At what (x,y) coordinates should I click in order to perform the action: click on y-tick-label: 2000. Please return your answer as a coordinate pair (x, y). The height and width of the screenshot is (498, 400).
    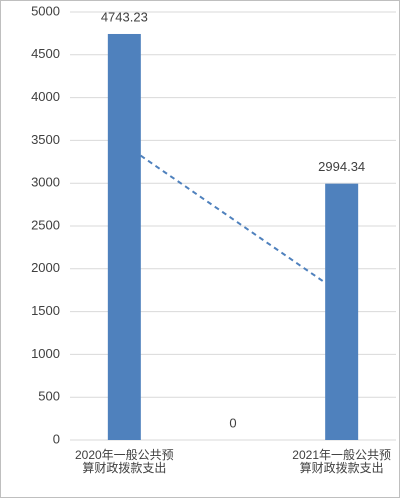
    Looking at the image, I should click on (45, 267).